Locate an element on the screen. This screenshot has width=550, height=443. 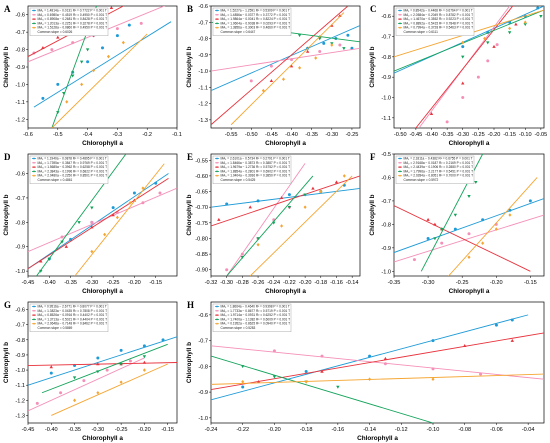
x-tick-label: -0.22 is located at coordinates (289, 283).